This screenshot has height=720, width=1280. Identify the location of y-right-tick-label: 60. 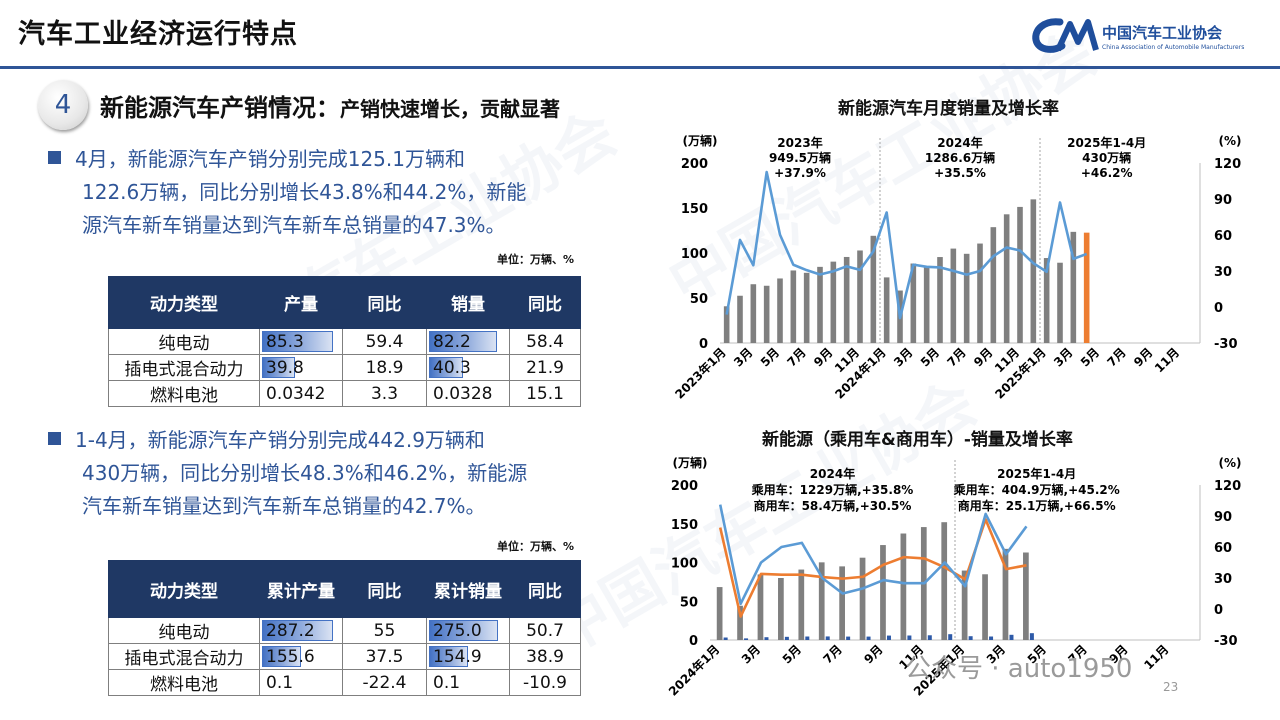
(1223, 236).